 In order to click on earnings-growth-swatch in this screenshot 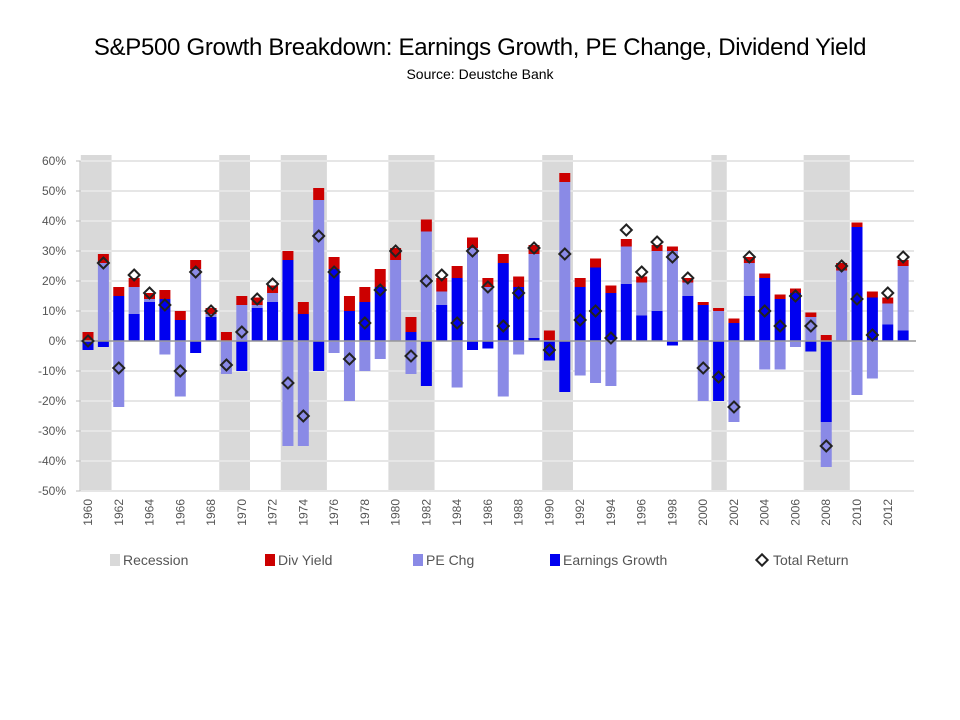, I will do `click(555, 560)`.